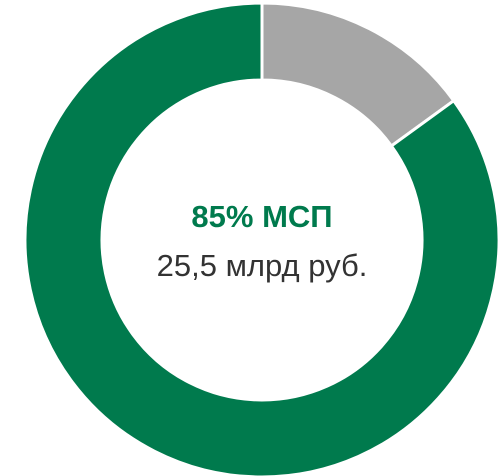 The width and height of the screenshot is (498, 476). I want to click on center-title: 85% МСП, so click(261, 216).